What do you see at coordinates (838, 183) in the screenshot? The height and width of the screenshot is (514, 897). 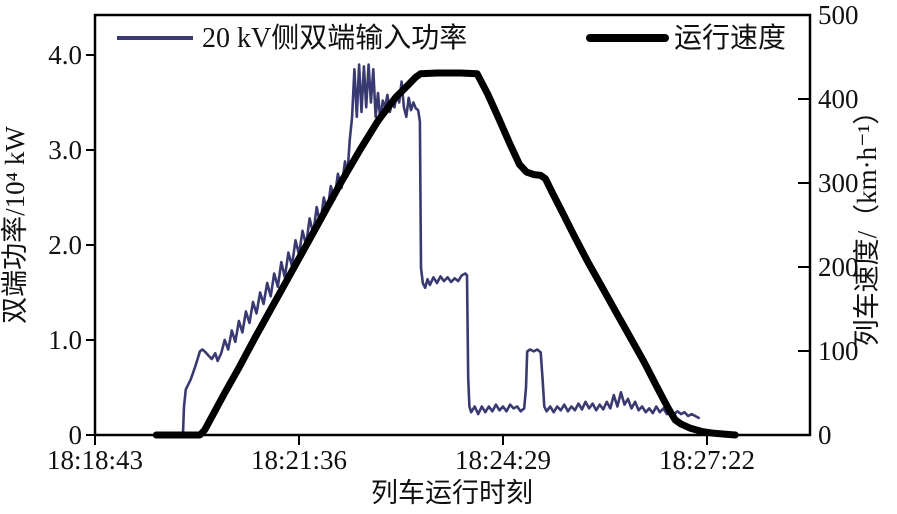 I see `y-right-tick-label: 300` at bounding box center [838, 183].